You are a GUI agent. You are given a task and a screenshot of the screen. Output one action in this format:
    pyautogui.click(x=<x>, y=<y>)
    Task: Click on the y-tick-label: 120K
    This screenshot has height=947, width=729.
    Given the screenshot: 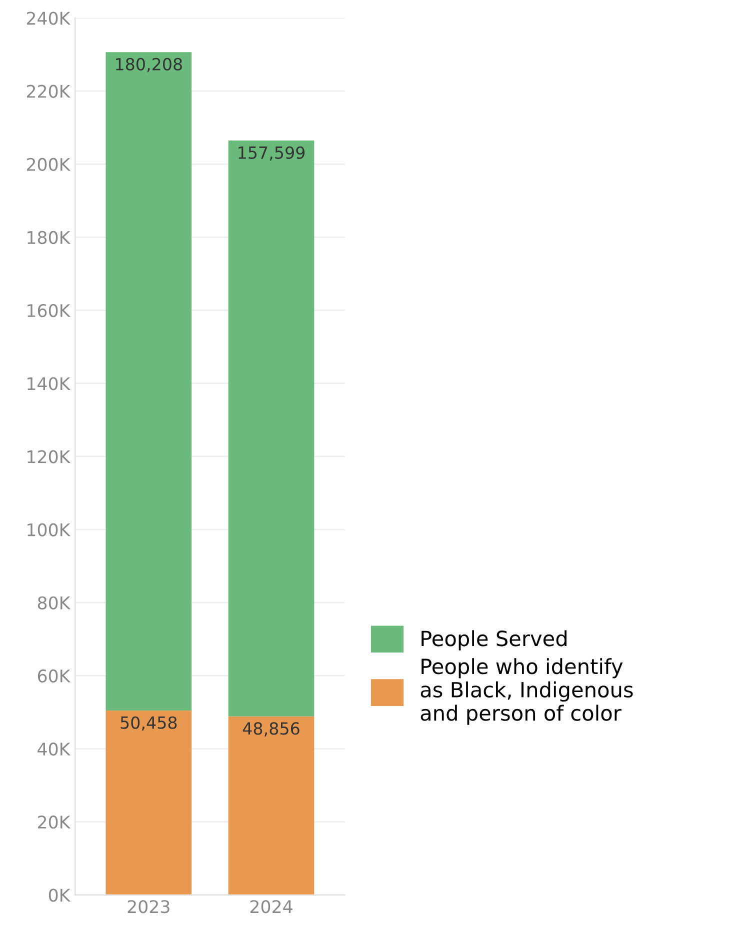 What is the action you would take?
    pyautogui.click(x=49, y=457)
    